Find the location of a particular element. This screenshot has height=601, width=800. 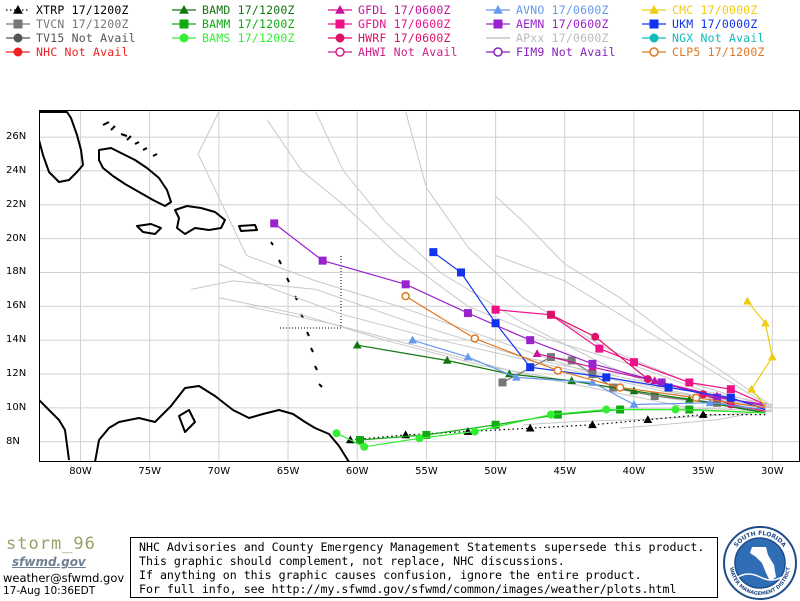

legend-label: UKM 17/0000Z is located at coordinates (715, 24).